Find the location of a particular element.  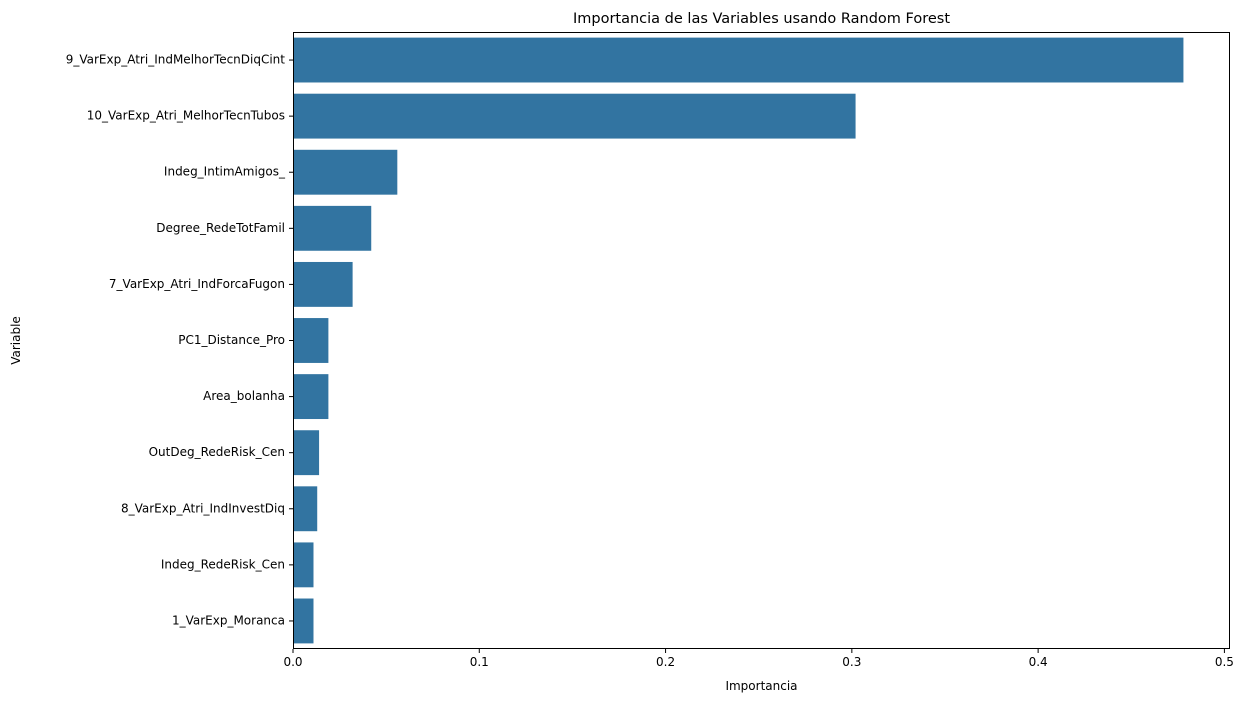

y-tick-label: 10_VarExp_Atri_MelhorTecnTubos is located at coordinates (186, 116).